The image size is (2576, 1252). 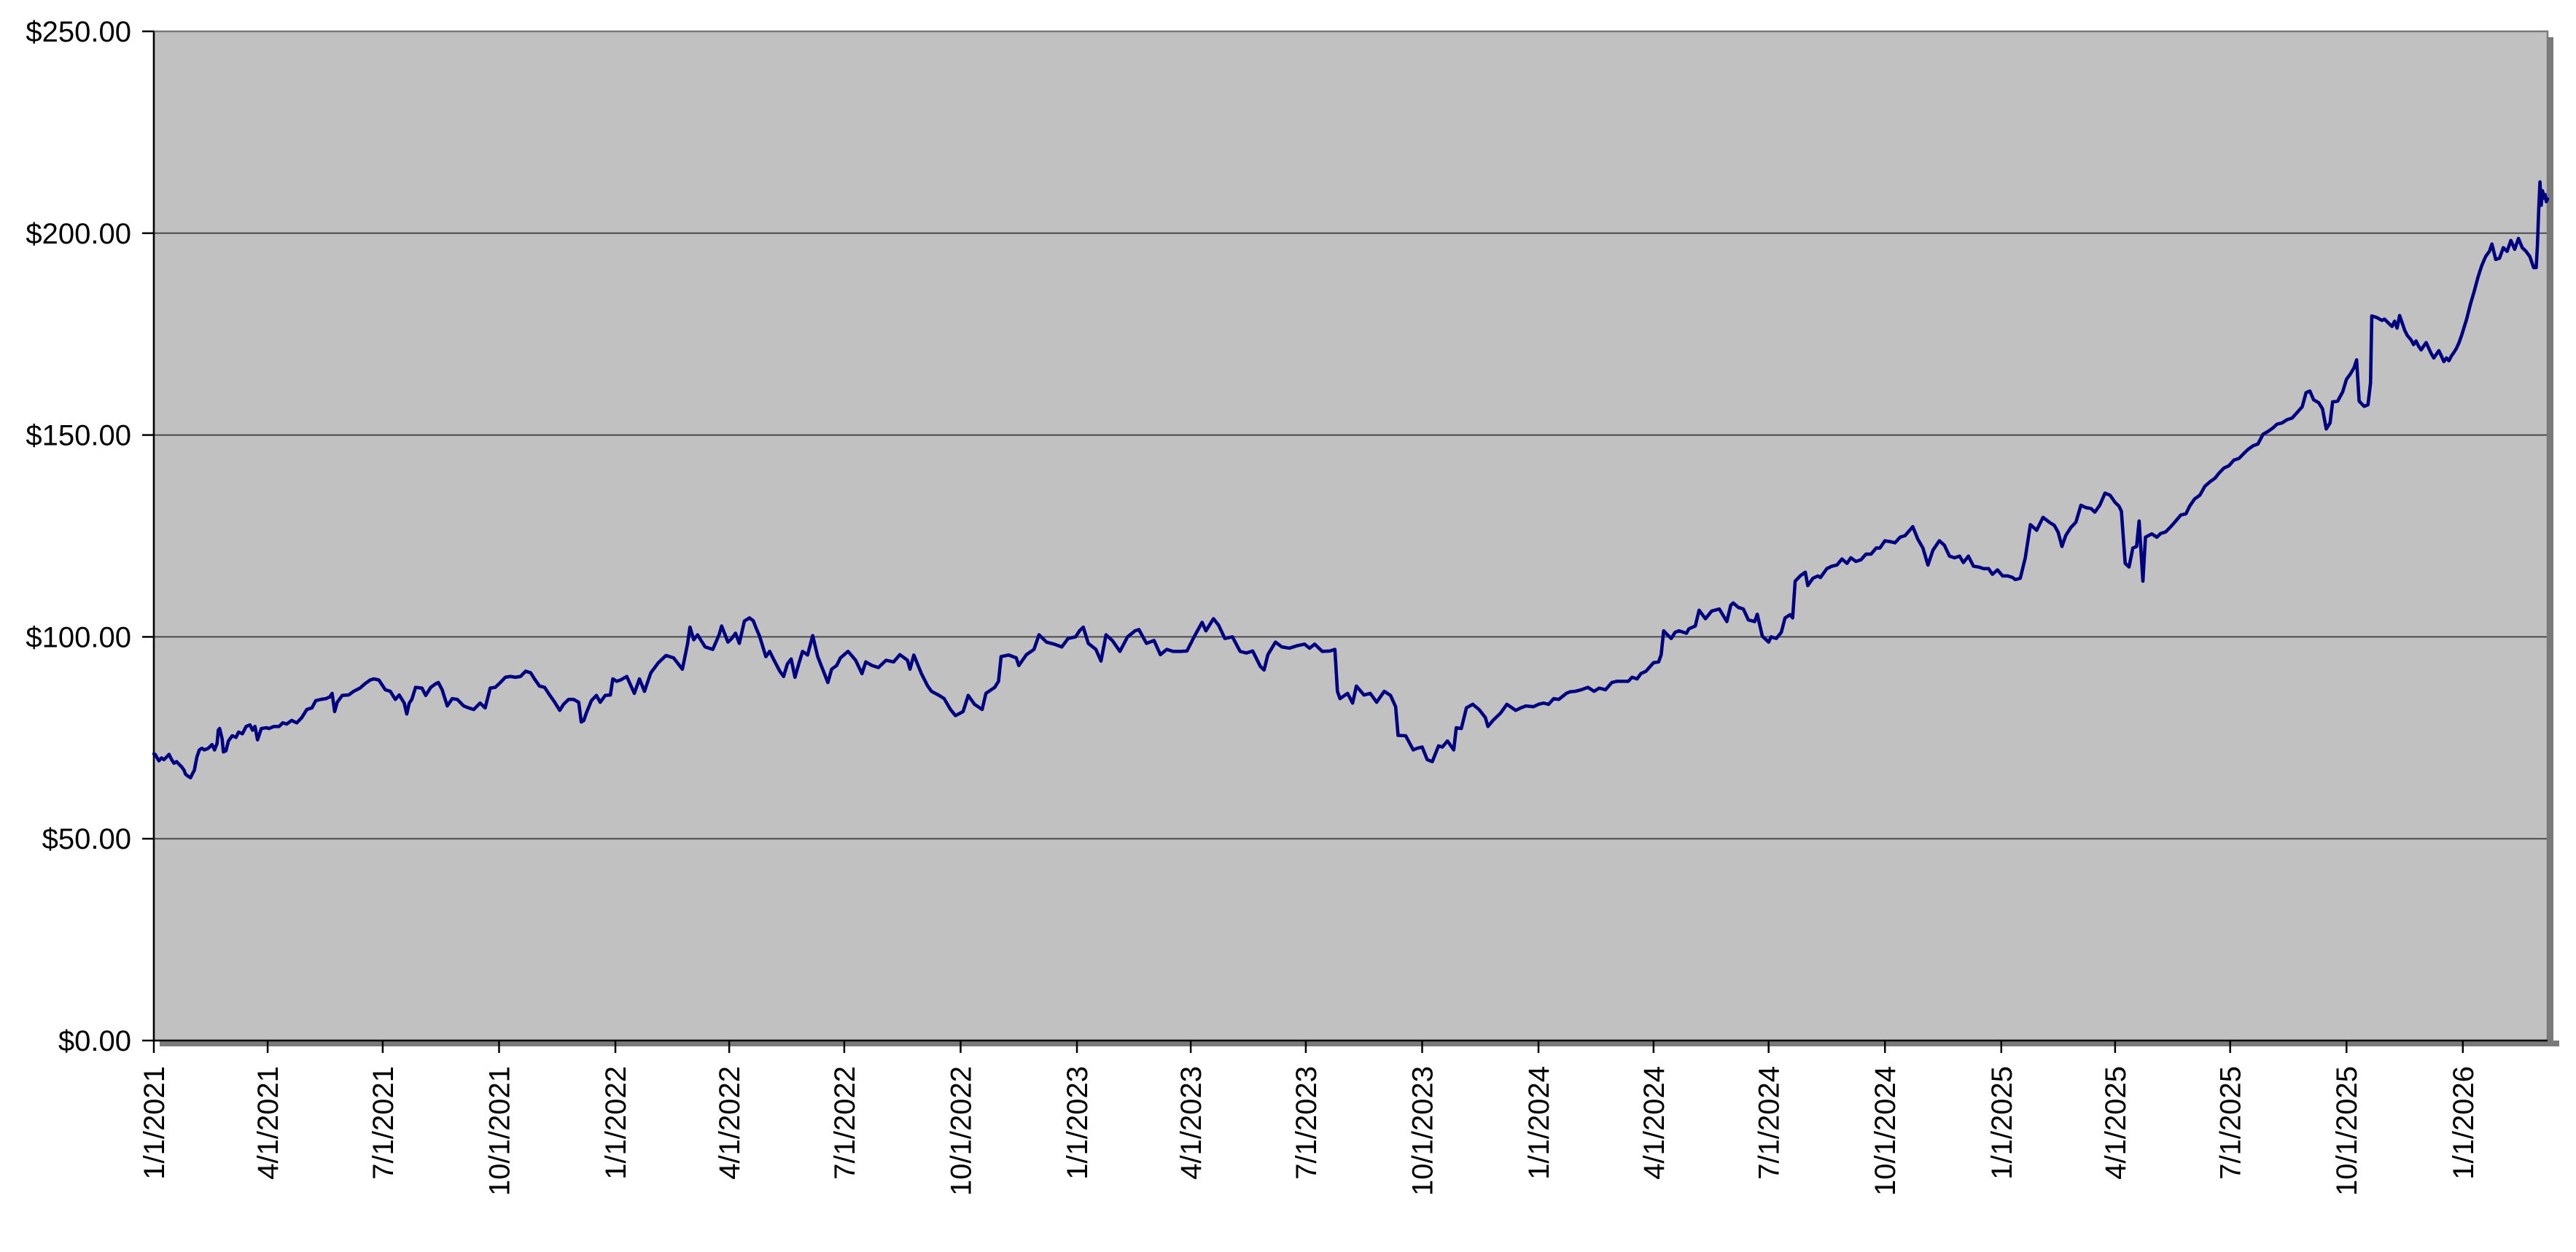 What do you see at coordinates (1191, 1123) in the screenshot?
I see `x-axis-tick-label: 4/1/2023` at bounding box center [1191, 1123].